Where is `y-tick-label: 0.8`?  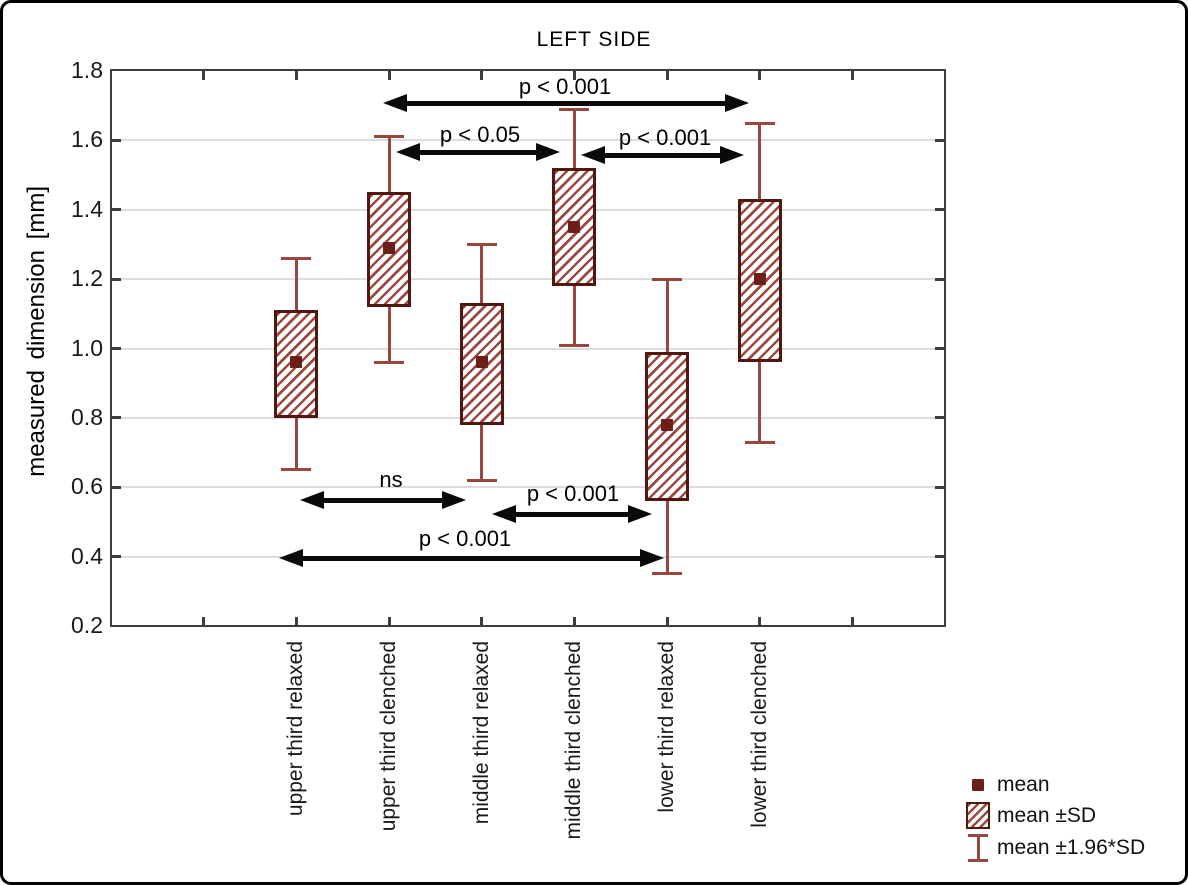 y-tick-label: 0.8 is located at coordinates (87, 416).